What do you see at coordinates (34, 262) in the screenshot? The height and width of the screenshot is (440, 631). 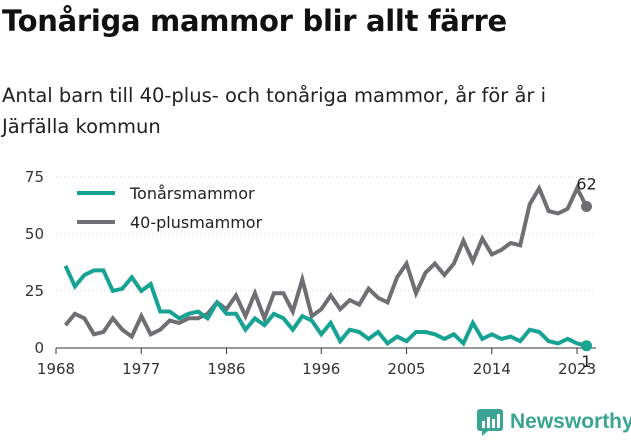 I see `y-axis-ticks: 0 25 50 75` at bounding box center [34, 262].